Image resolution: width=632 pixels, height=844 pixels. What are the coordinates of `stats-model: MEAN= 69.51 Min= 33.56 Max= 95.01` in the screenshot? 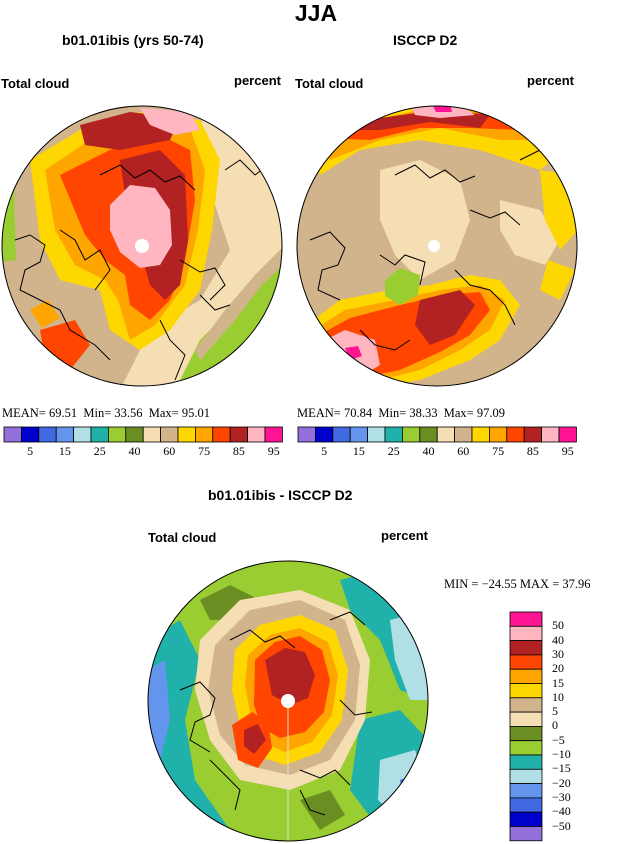 It's located at (106, 413).